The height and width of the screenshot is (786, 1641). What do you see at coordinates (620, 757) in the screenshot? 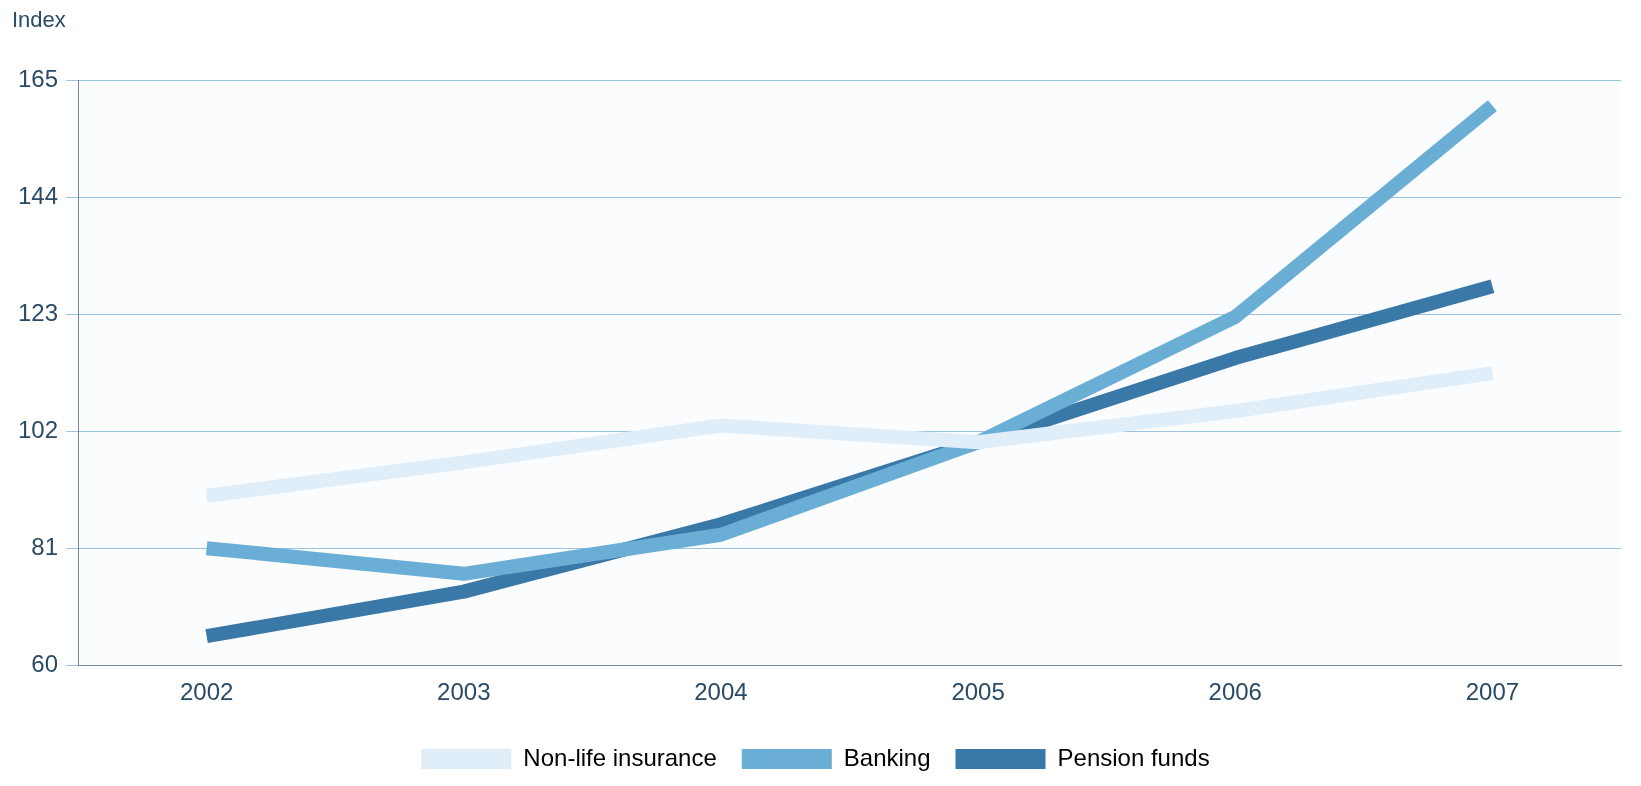
I see `legend-label: Non-life insurance` at bounding box center [620, 757].